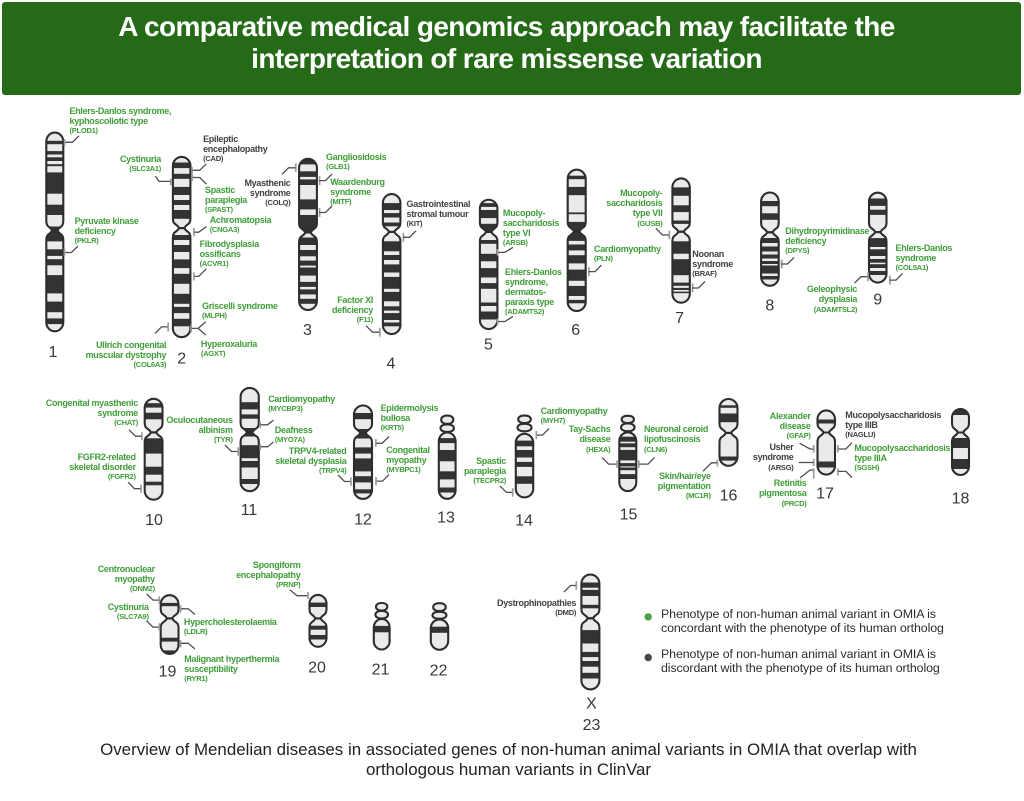  I want to click on svg-text: 12, so click(363, 520).